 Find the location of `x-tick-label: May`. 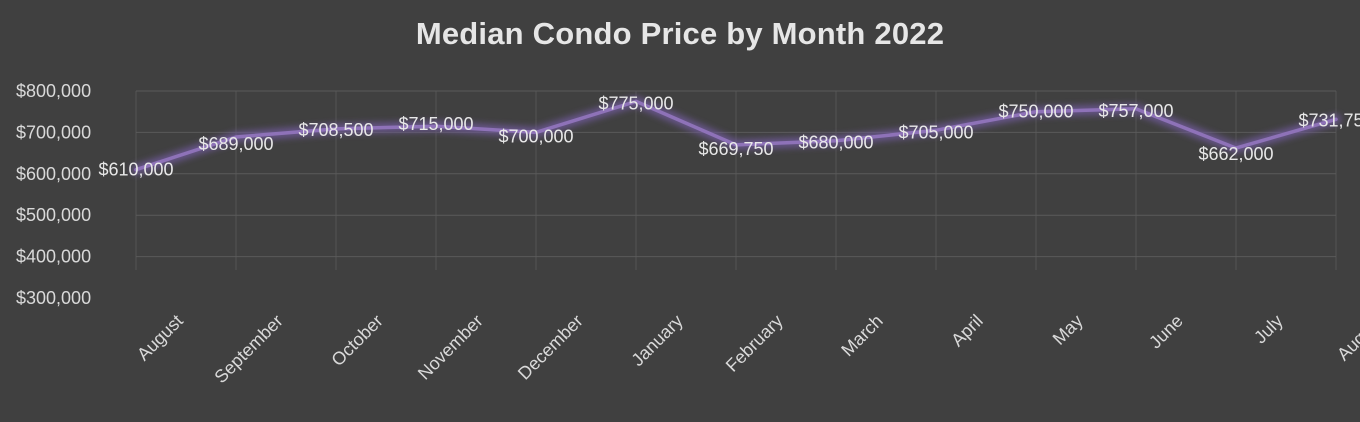

x-tick-label: May is located at coordinates (1068, 330).